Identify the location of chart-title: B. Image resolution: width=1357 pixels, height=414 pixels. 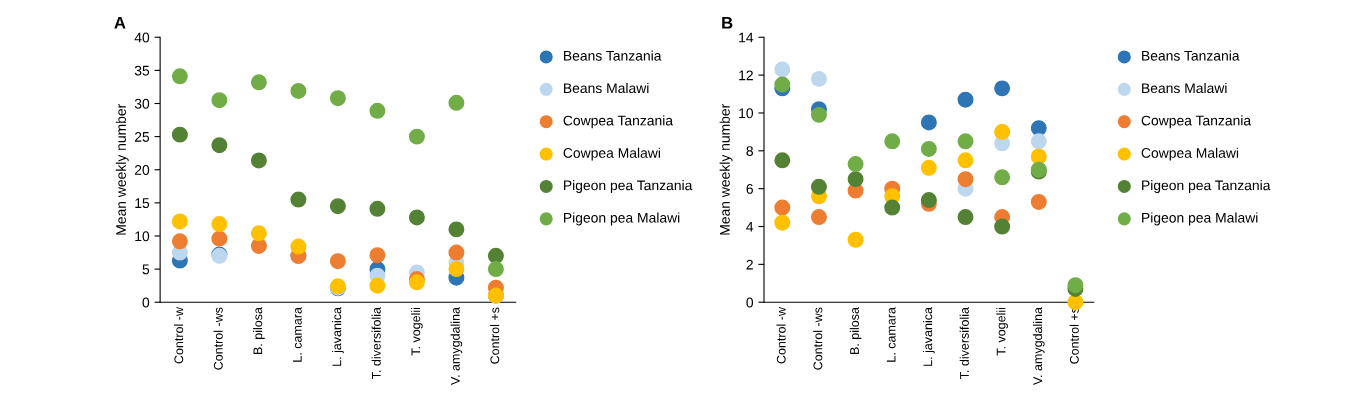
(727, 23).